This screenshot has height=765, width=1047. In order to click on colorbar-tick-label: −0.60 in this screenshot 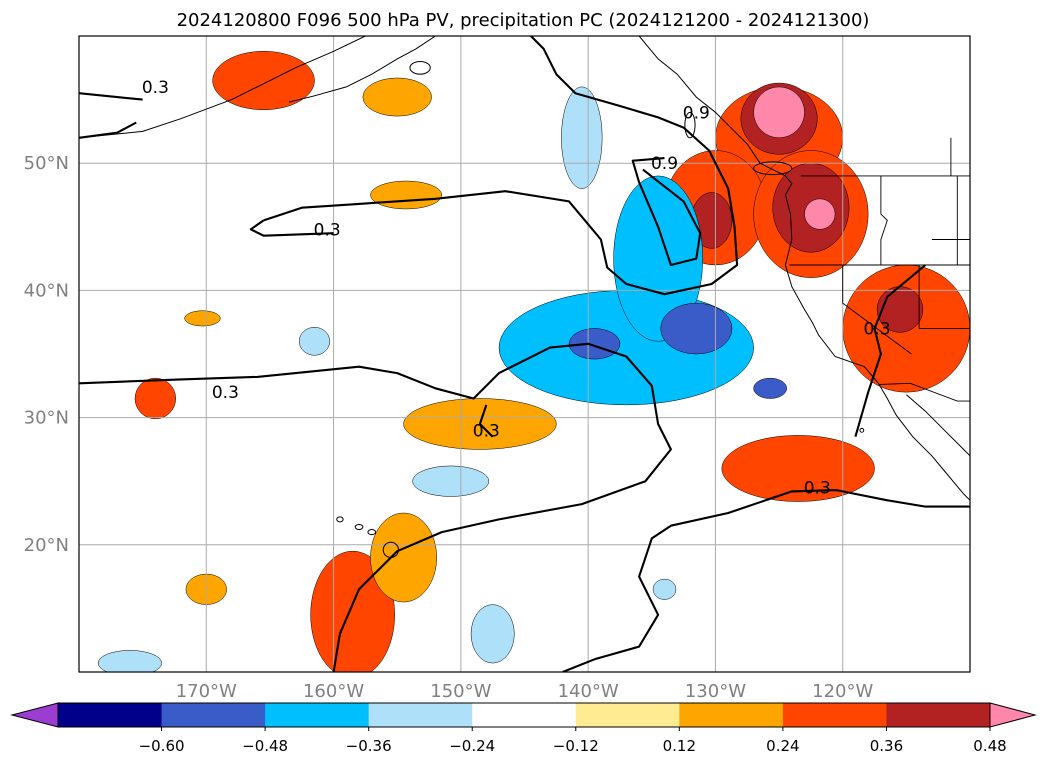, I will do `click(162, 746)`.